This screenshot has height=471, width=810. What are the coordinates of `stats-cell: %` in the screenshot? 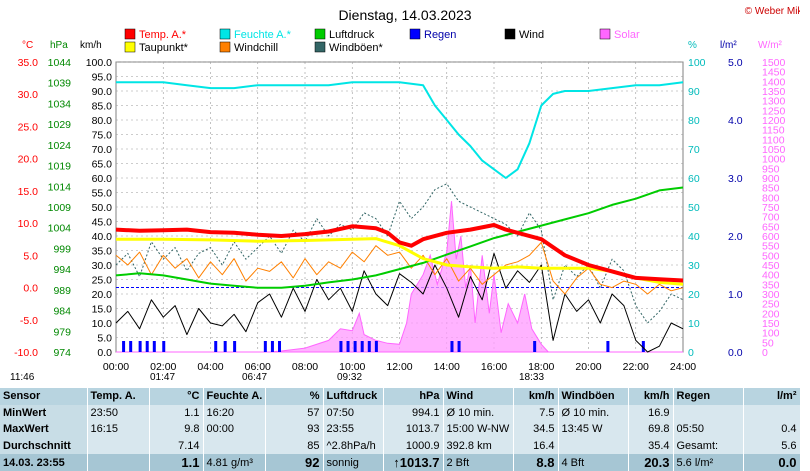 It's located at (294, 396).